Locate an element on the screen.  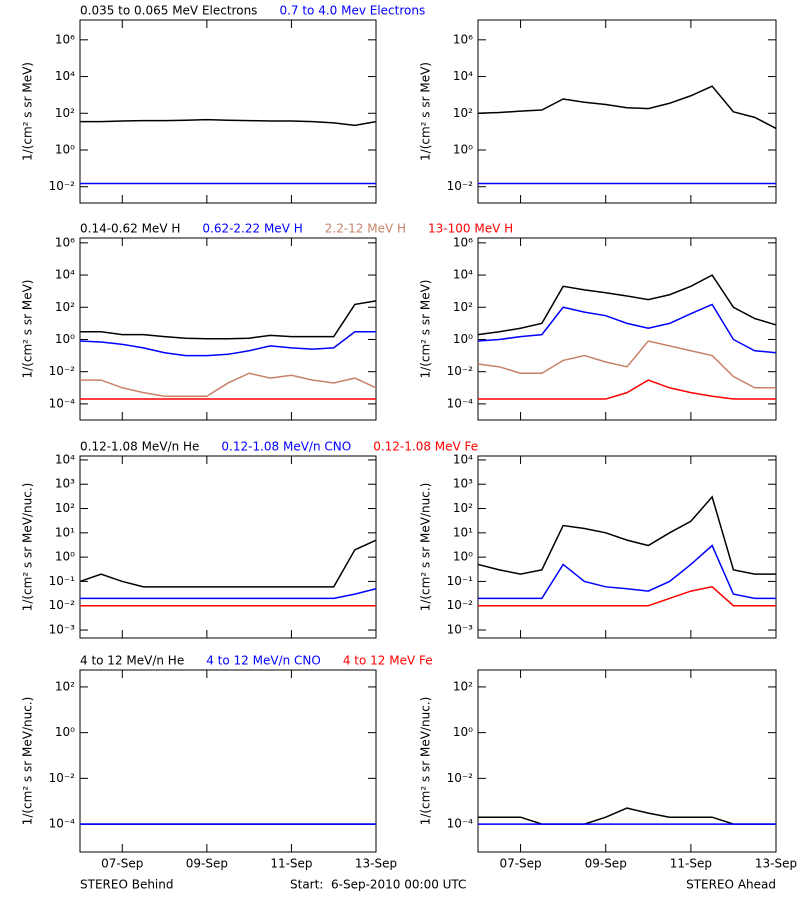
legend-entry: 0.14-0.62 MeV H is located at coordinates (130, 229).